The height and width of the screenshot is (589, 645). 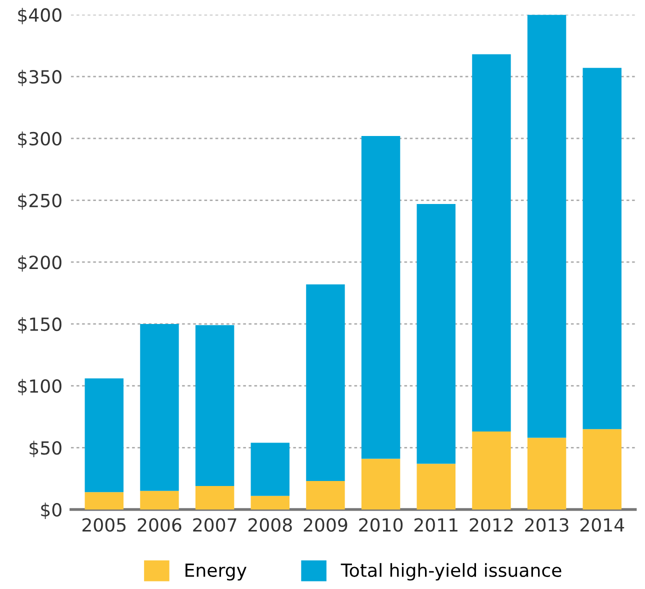 I want to click on y-tick-label: $350, so click(x=40, y=78).